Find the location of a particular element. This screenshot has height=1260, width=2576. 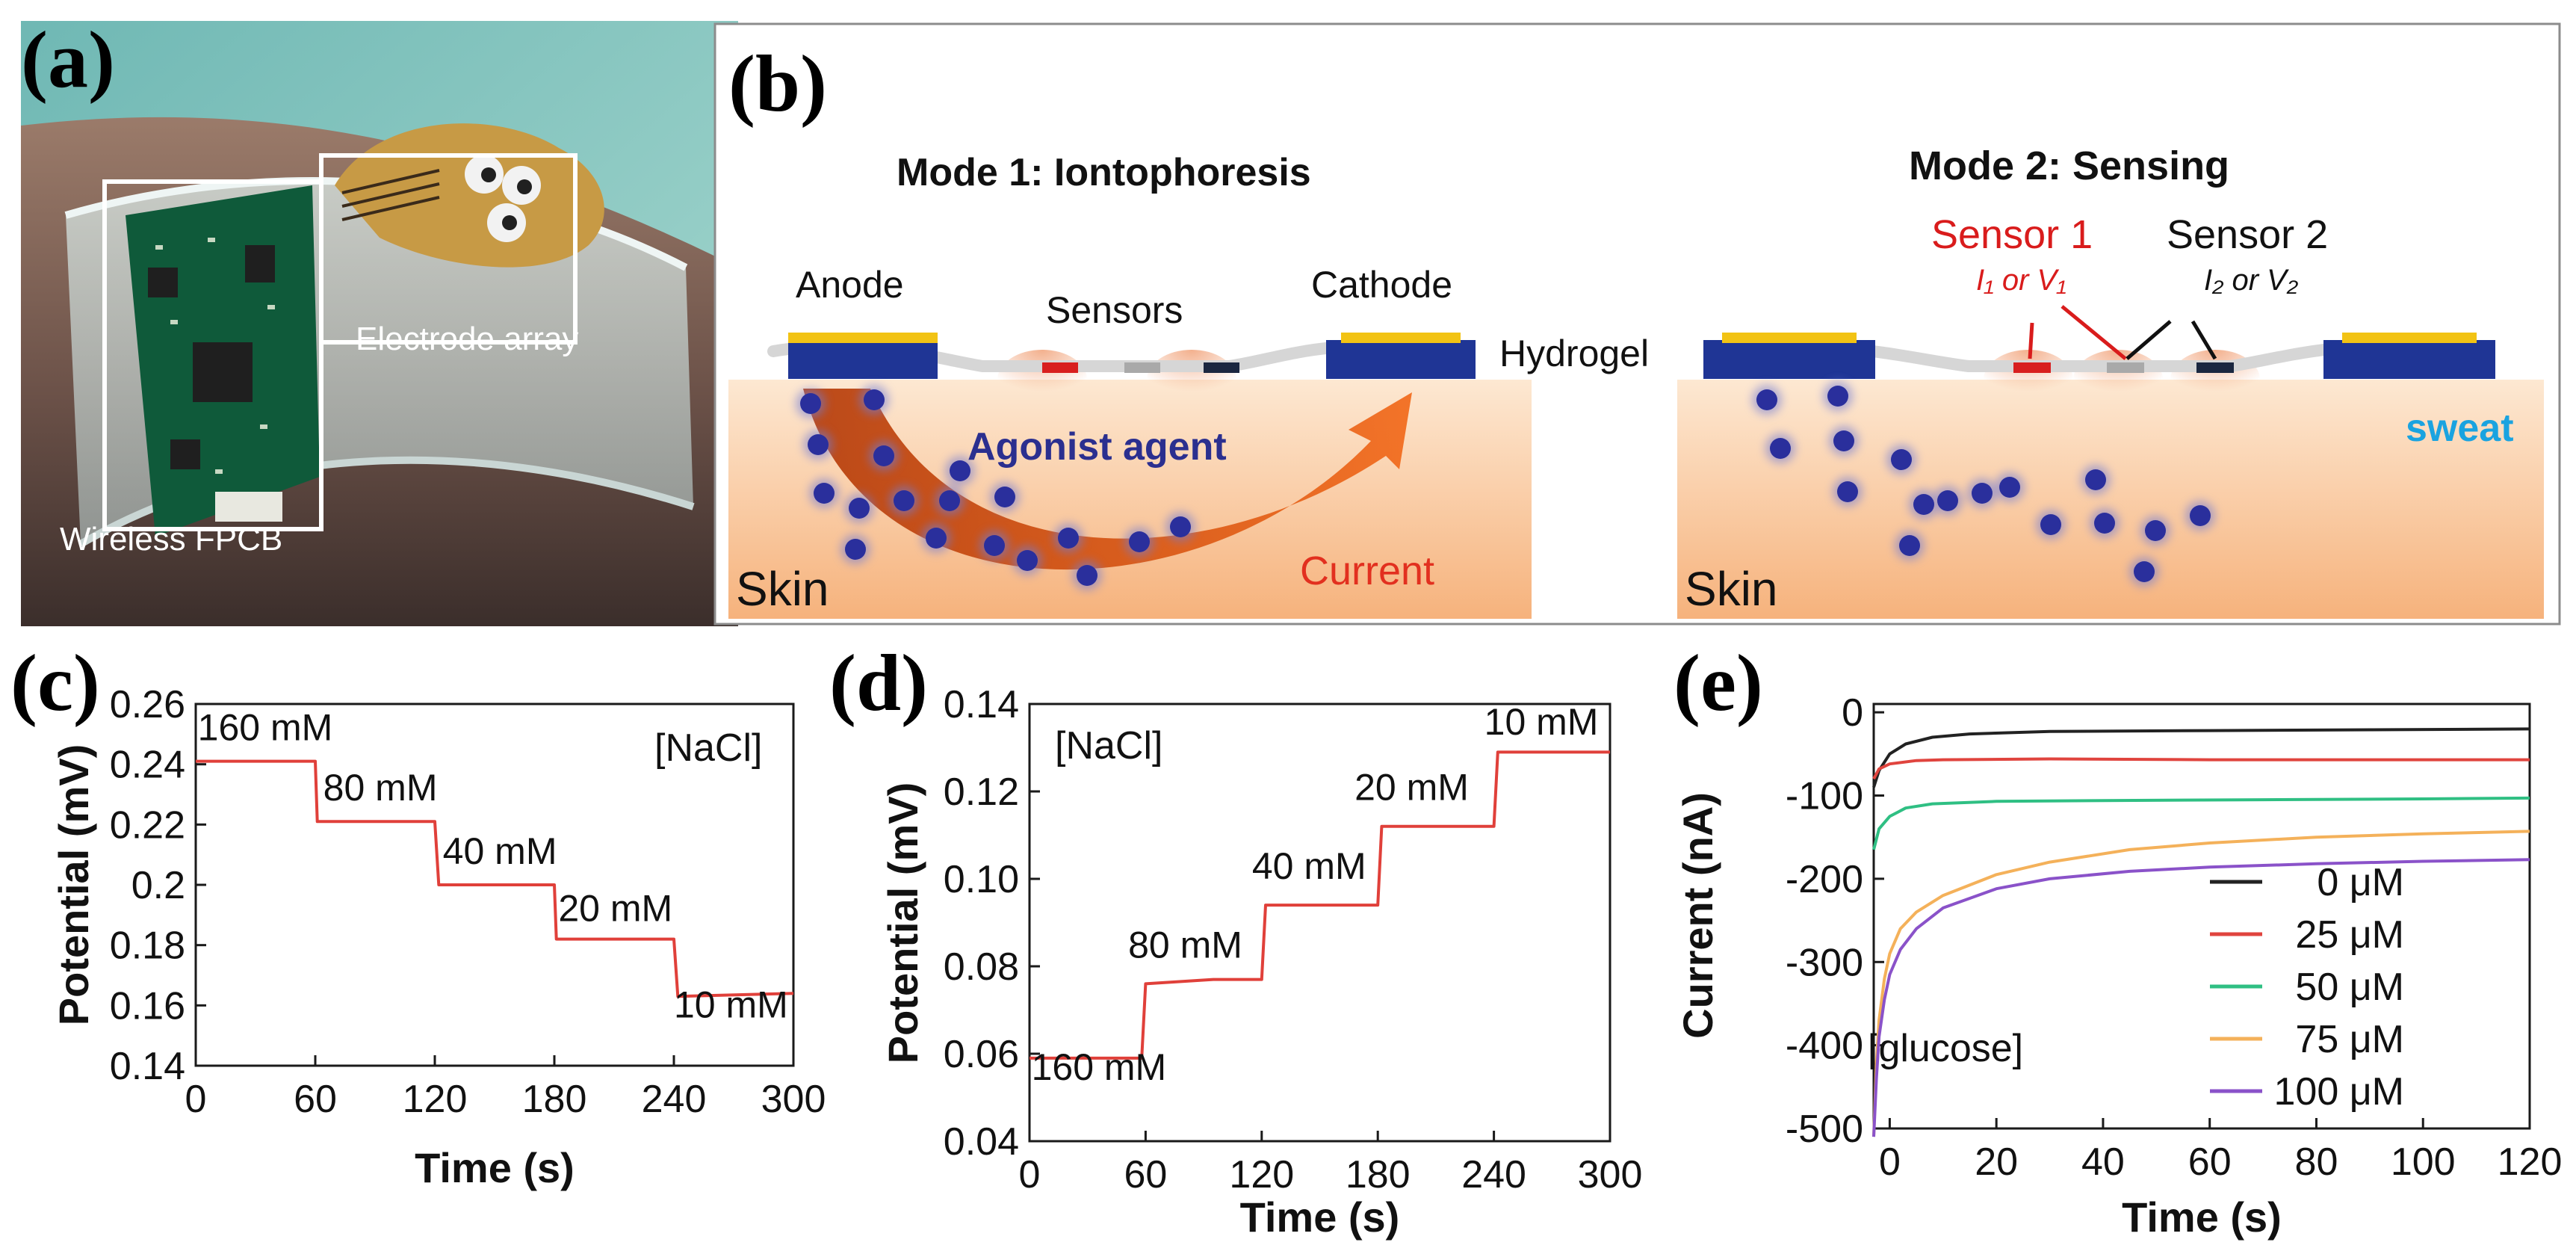

legend-item: 75 μM is located at coordinates (2349, 1039).